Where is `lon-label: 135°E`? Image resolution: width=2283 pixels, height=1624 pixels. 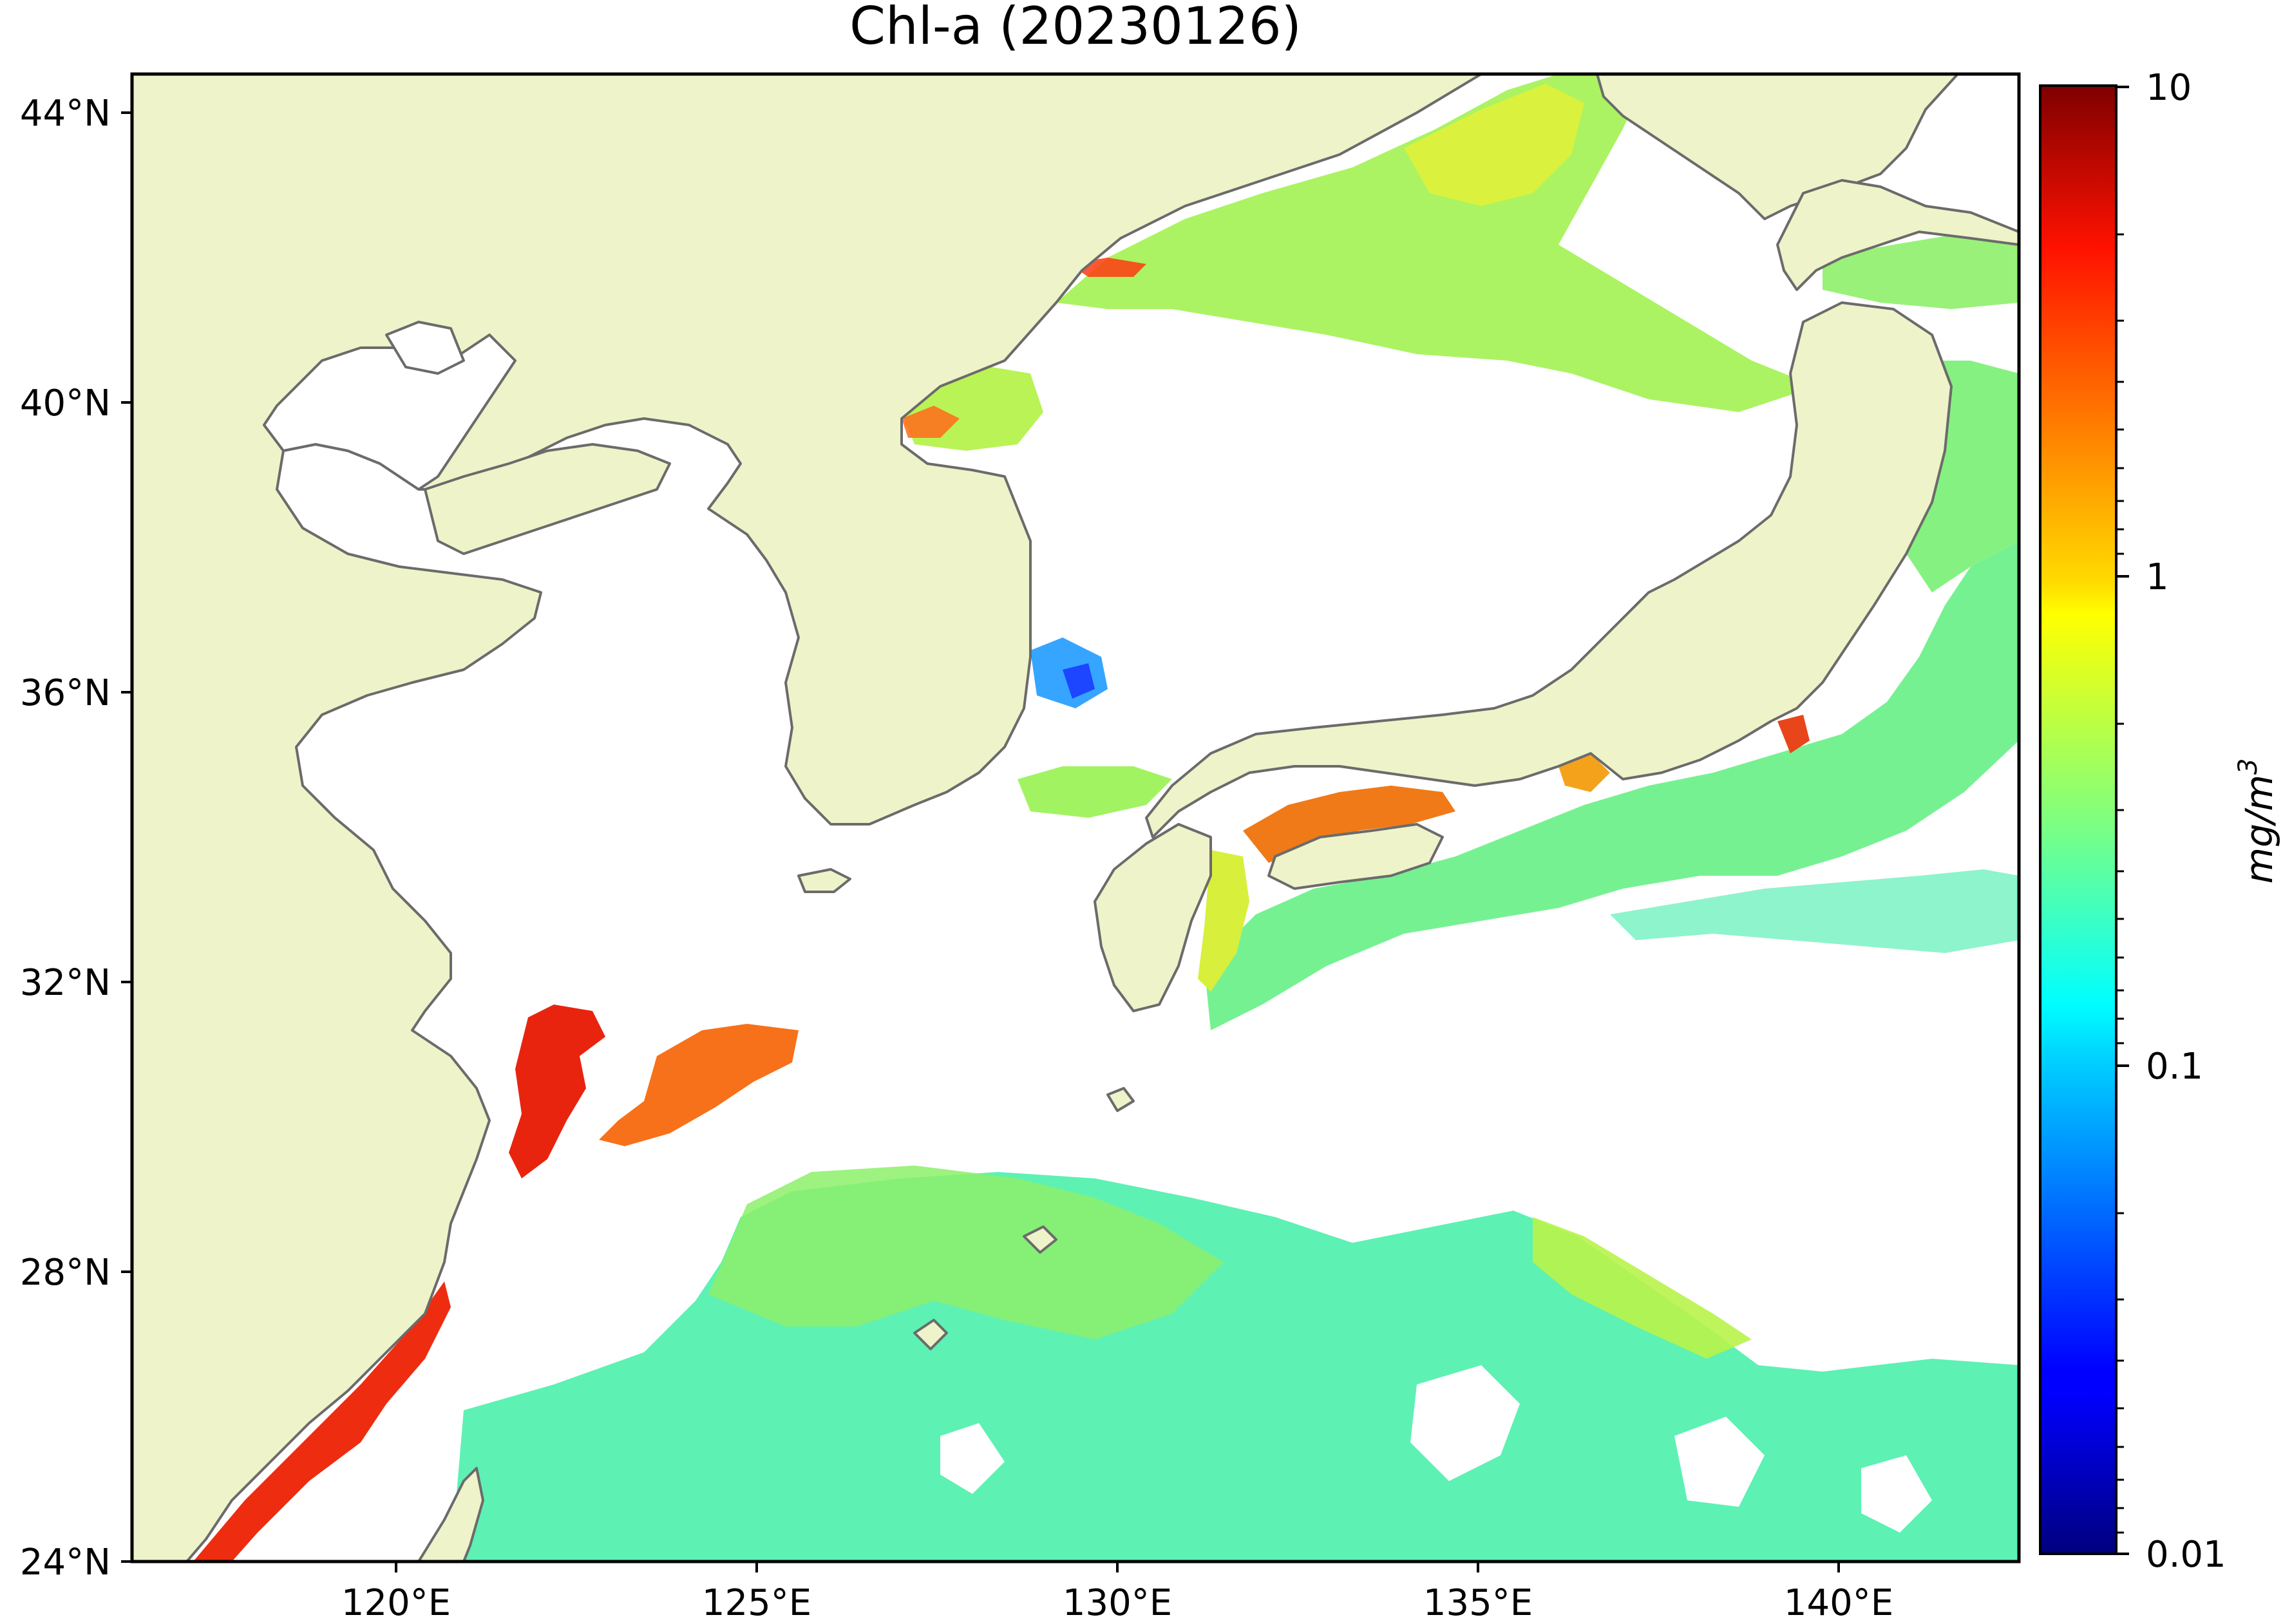 lon-label: 135°E is located at coordinates (1478, 1603).